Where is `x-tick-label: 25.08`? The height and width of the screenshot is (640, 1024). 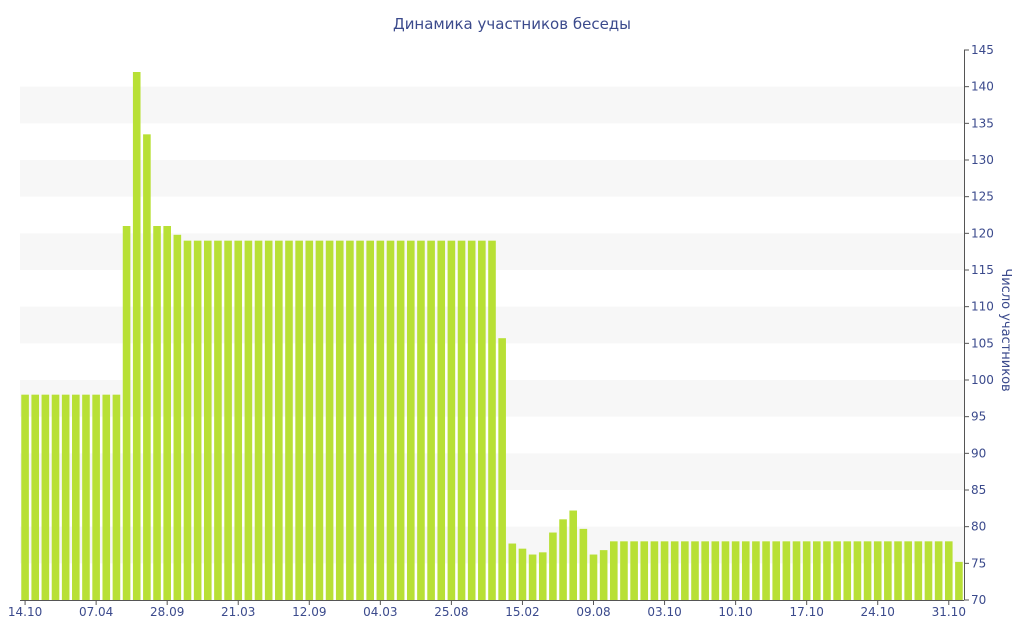
x-tick-label: 25.08 is located at coordinates (451, 612).